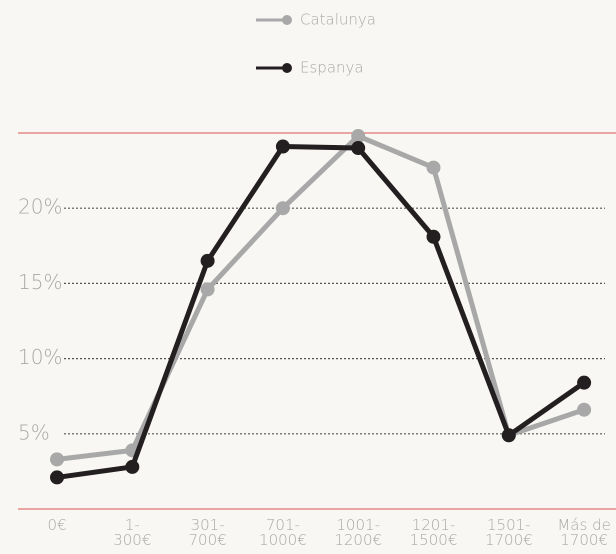  What do you see at coordinates (34, 432) in the screenshot?
I see `y-tick-label: 5%` at bounding box center [34, 432].